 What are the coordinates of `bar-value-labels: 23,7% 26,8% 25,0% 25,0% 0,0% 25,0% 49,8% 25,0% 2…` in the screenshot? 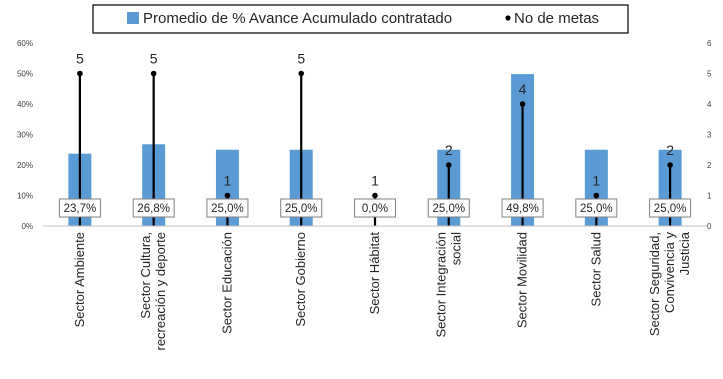 It's located at (375, 208).